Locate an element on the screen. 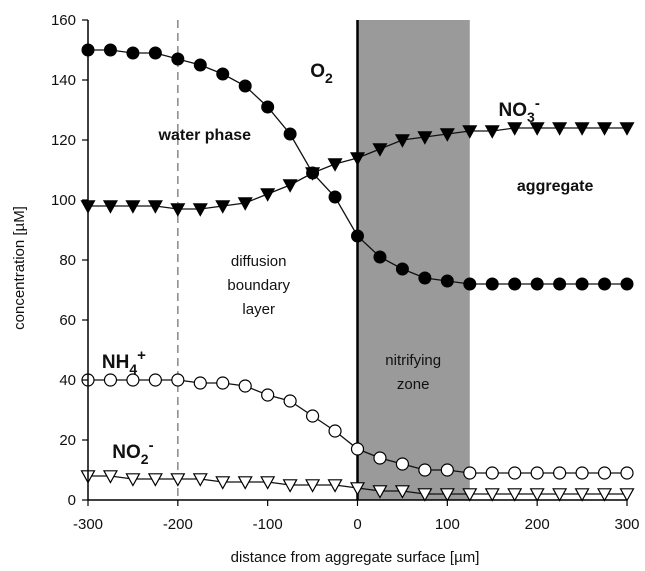 The height and width of the screenshot is (571, 645). x-tick-label: 100 is located at coordinates (447, 524).